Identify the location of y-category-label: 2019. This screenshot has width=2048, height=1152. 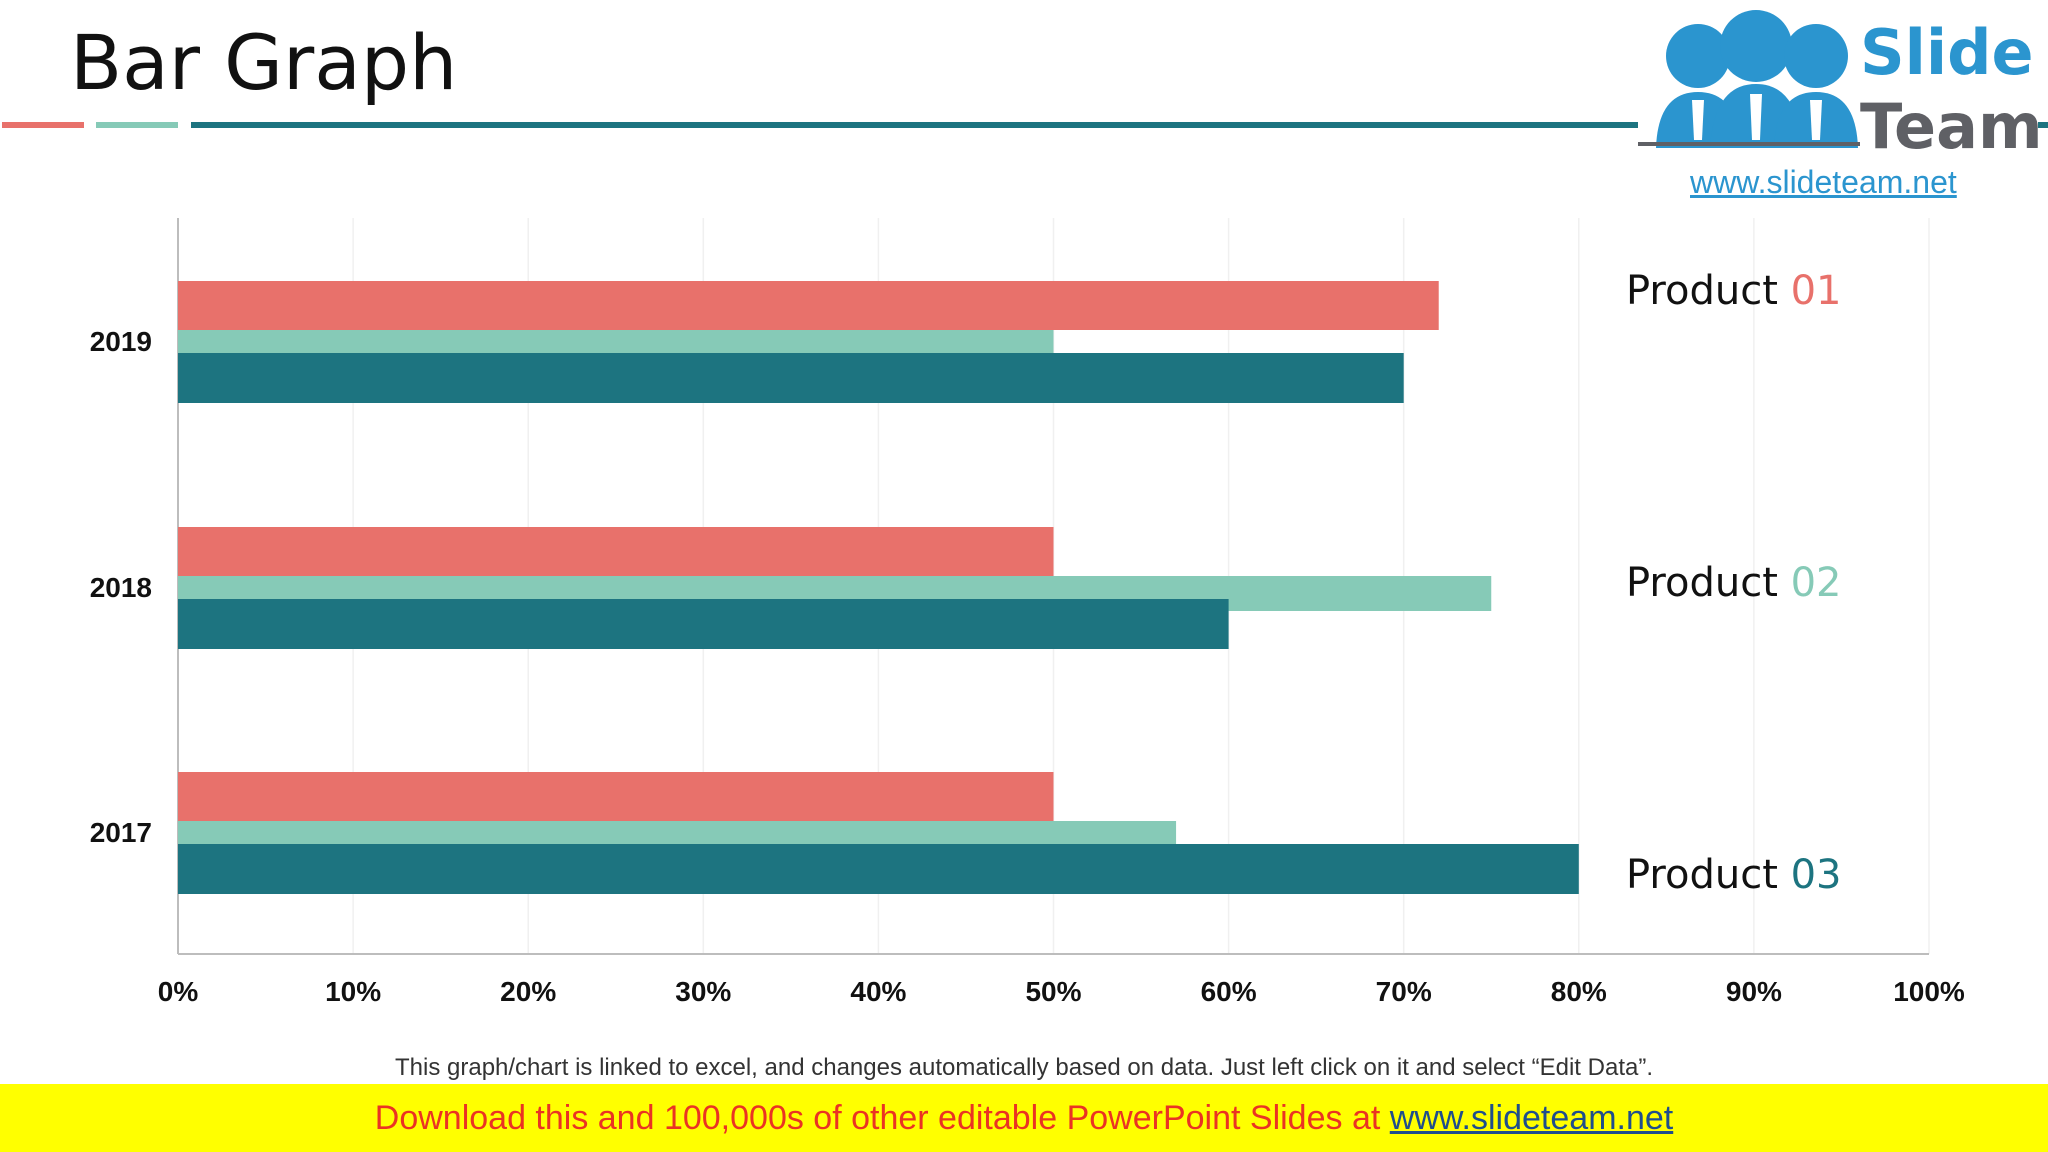
(121, 341).